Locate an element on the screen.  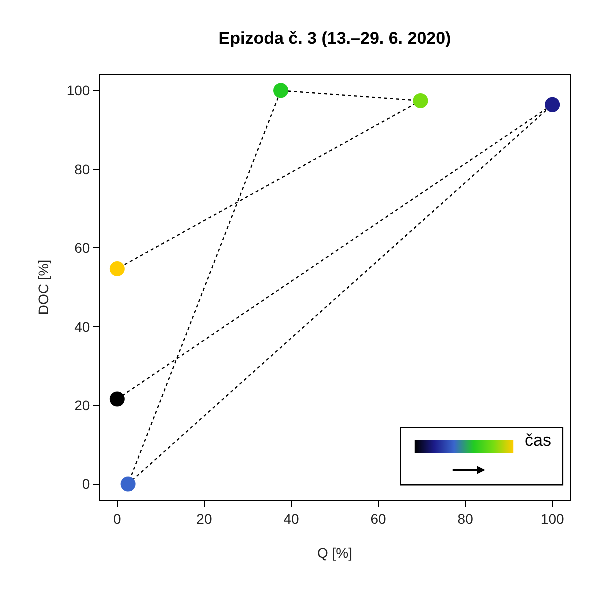
y-tick-label: 100 is located at coordinates (78, 90).